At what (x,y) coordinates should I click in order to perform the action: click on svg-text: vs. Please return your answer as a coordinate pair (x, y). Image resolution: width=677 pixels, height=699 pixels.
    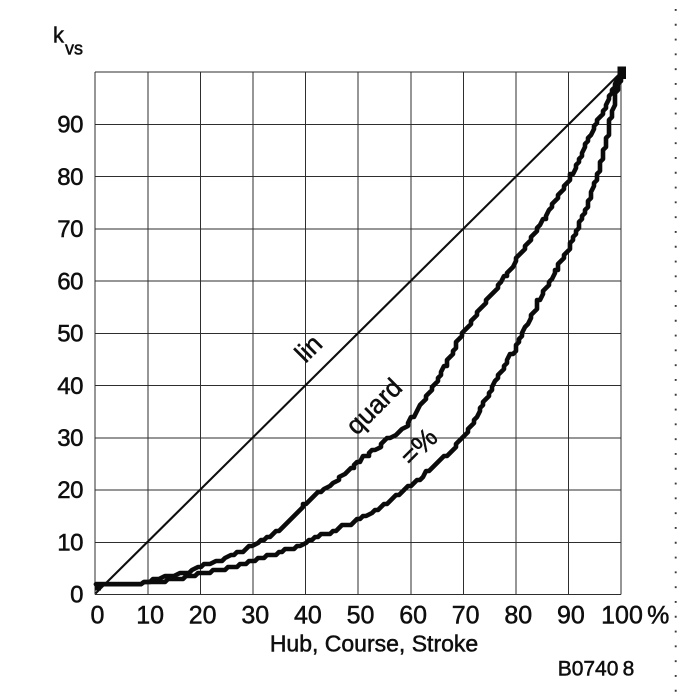
    Looking at the image, I should click on (74, 49).